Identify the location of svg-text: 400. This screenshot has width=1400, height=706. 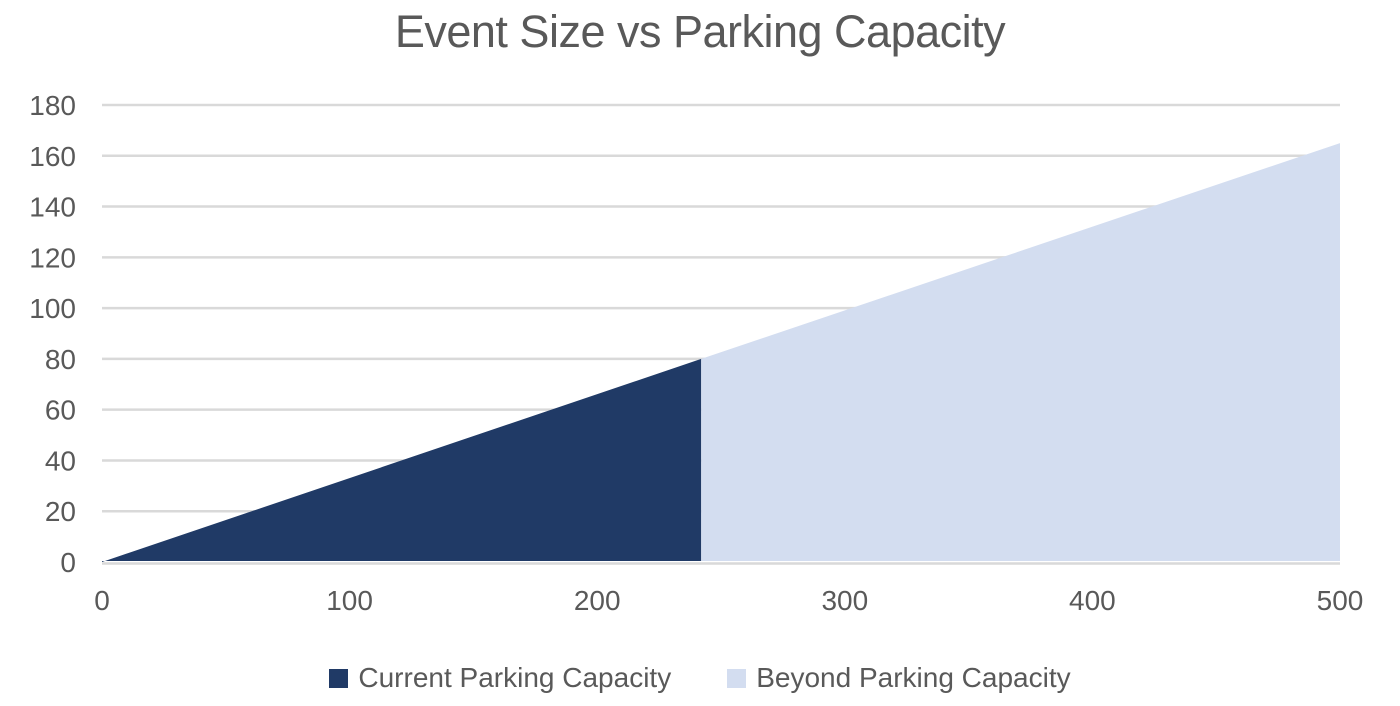
(1092, 600).